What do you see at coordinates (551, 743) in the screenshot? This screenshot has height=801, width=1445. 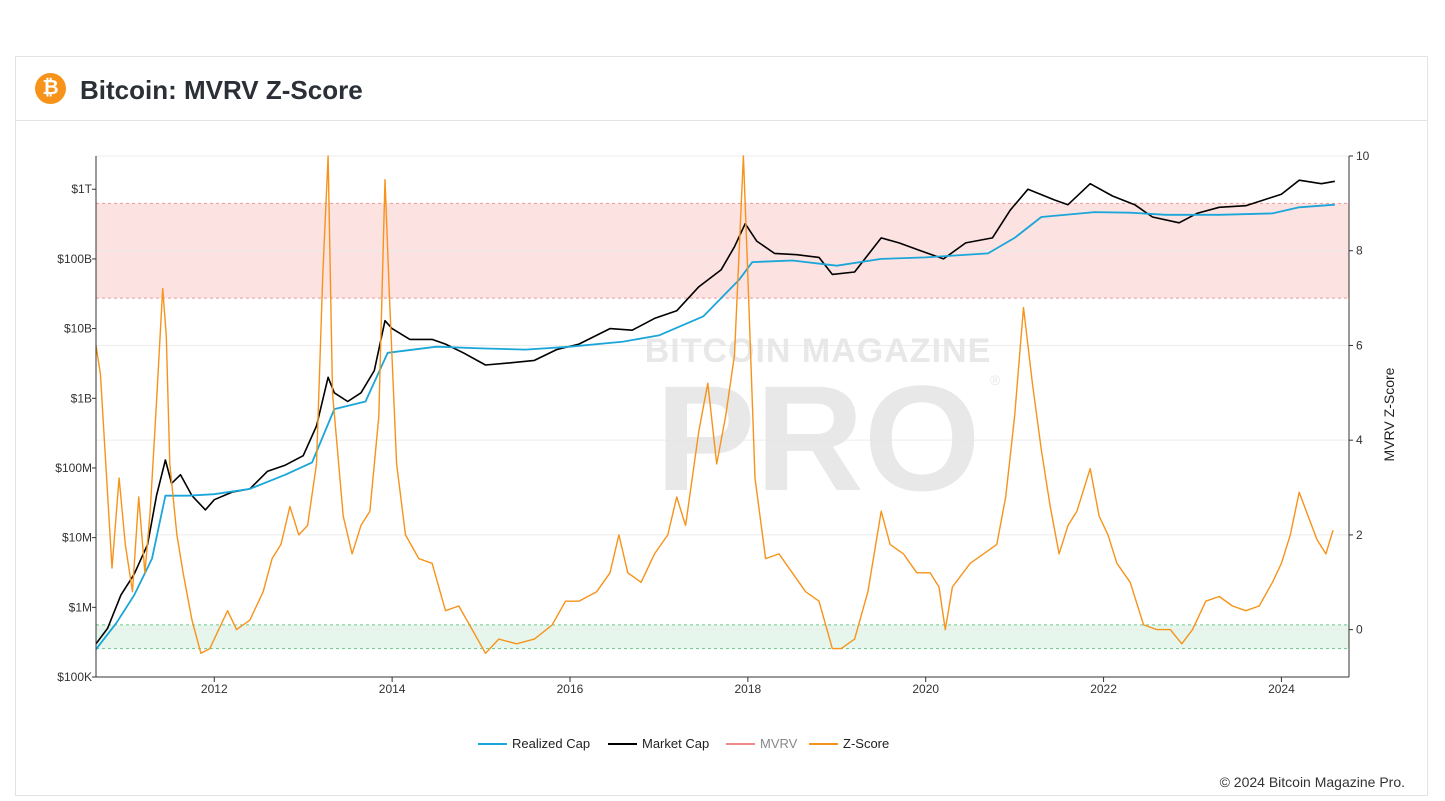 I see `legend-label: Realized Cap` at bounding box center [551, 743].